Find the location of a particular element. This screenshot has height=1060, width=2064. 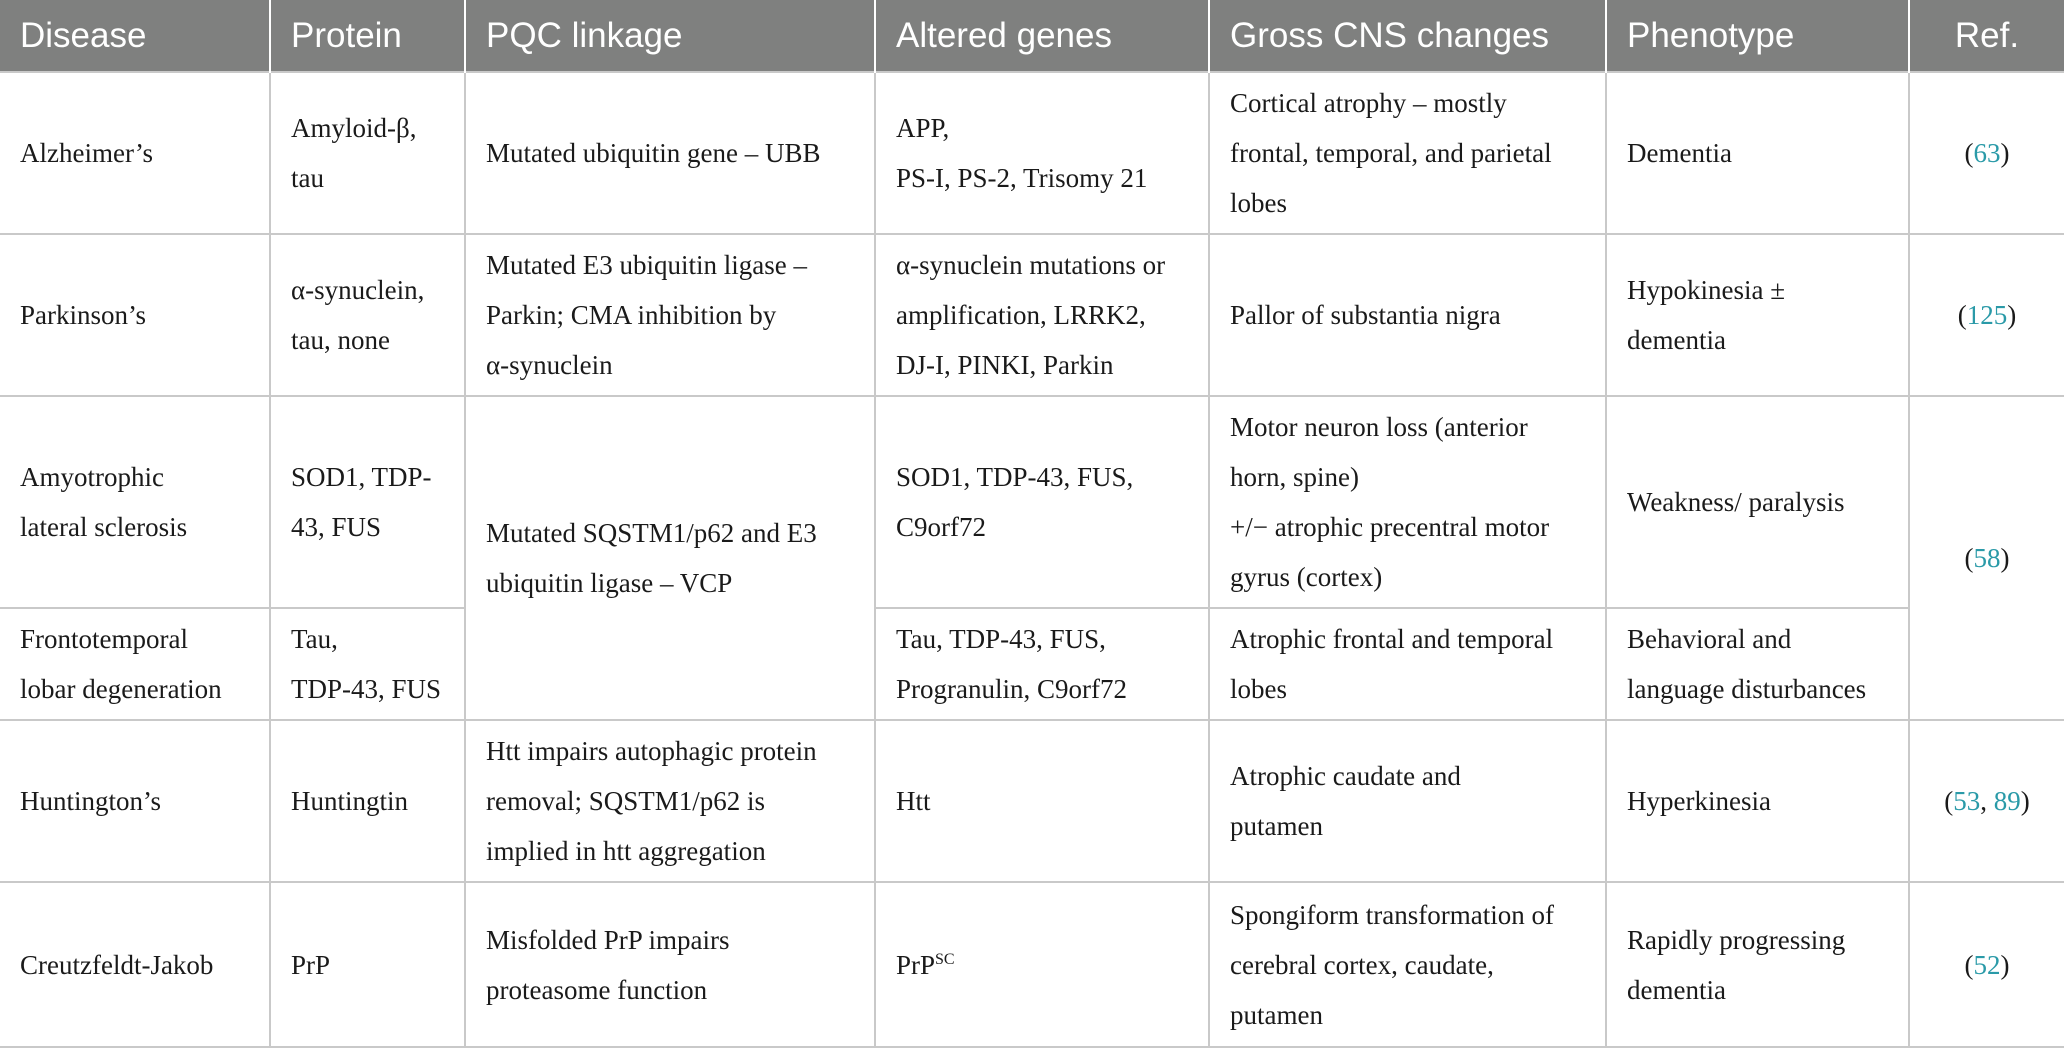

cell-line: Hypokinesia ± is located at coordinates (1706, 290).